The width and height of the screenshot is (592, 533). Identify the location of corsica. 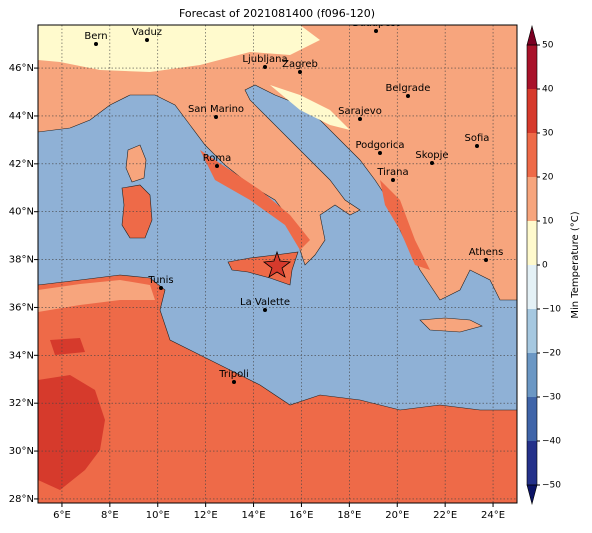
(136, 163).